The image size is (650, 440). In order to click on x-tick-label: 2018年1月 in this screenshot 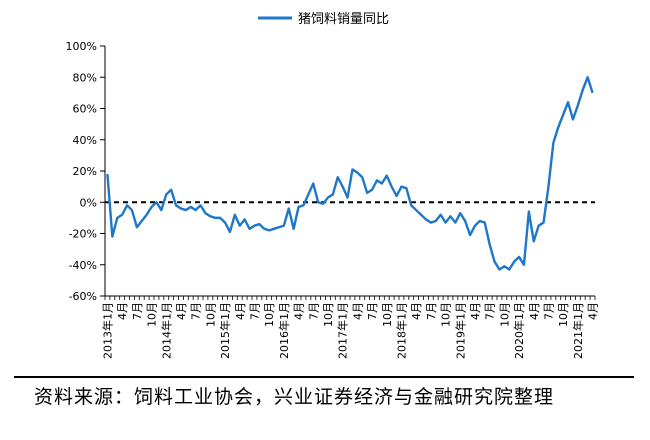, I will do `click(401, 330)`.